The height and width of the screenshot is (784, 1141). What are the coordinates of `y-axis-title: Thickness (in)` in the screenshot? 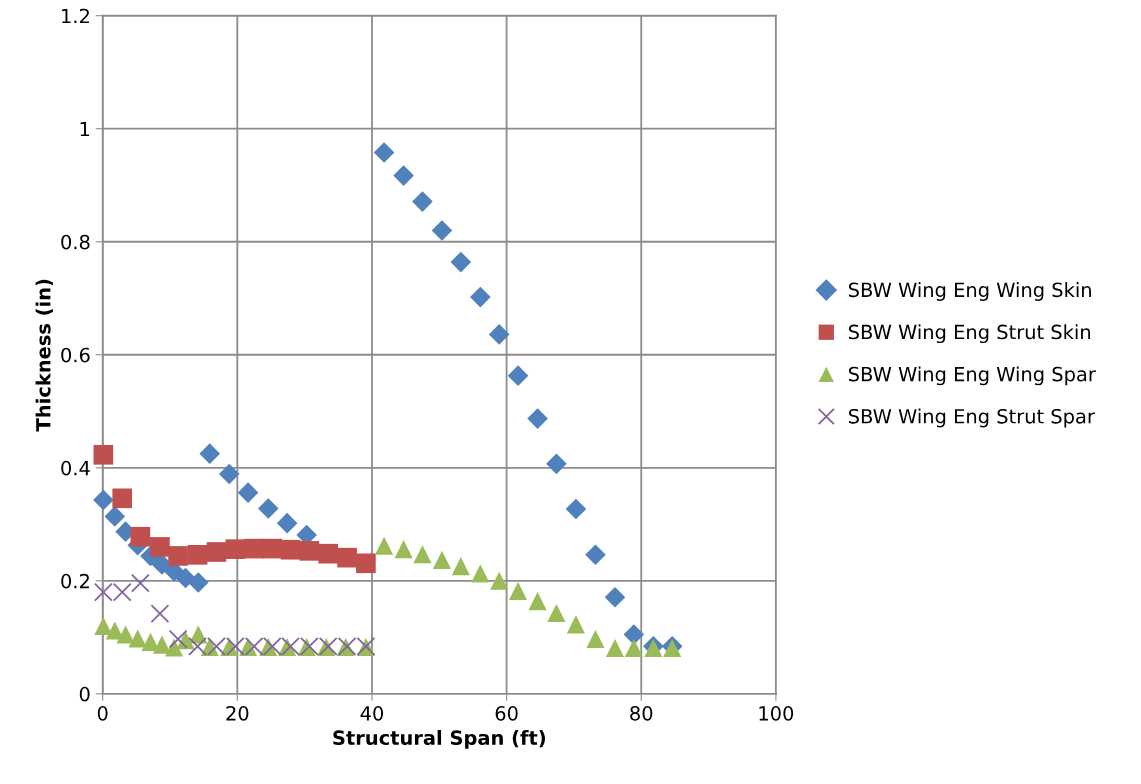 It's located at (44, 355).